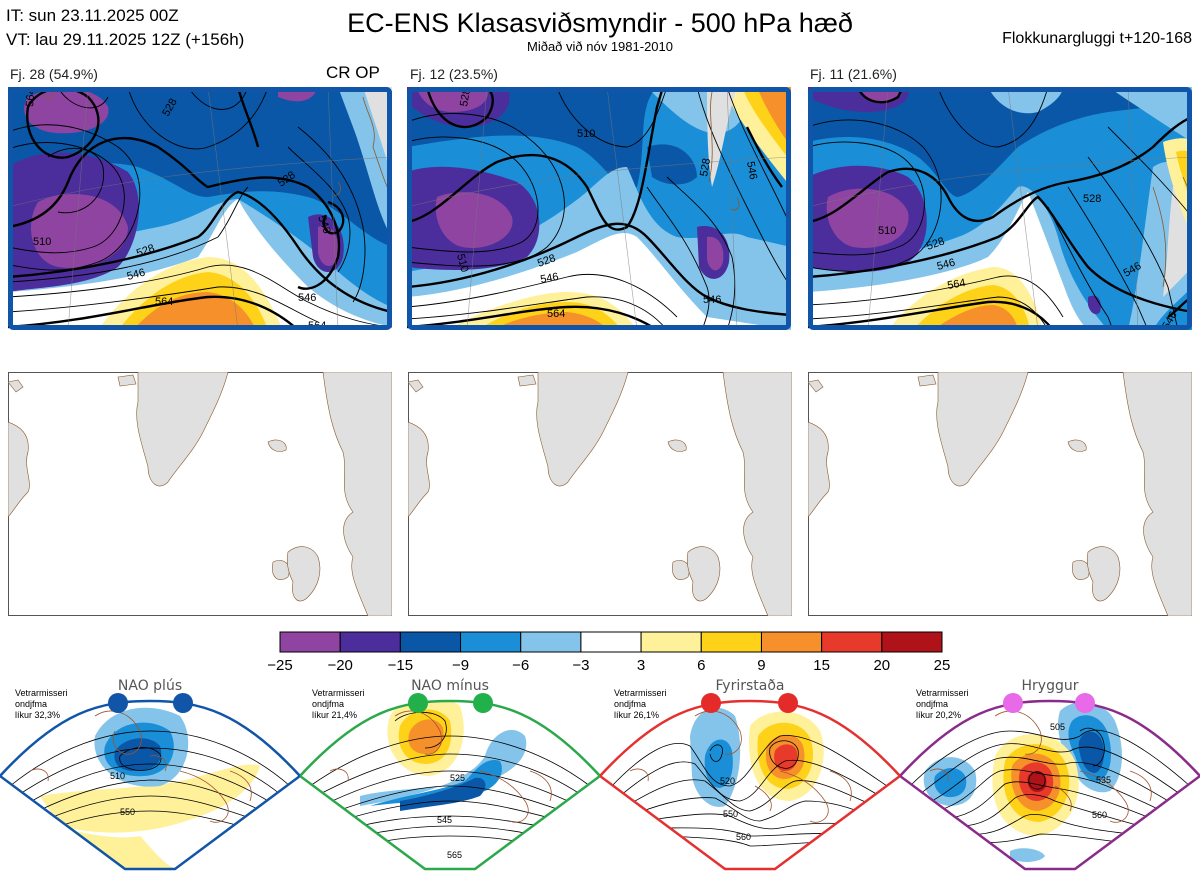 This screenshot has width=1200, height=871. What do you see at coordinates (881, 665) in the screenshot?
I see `colorbar-tick-label: 20` at bounding box center [881, 665].